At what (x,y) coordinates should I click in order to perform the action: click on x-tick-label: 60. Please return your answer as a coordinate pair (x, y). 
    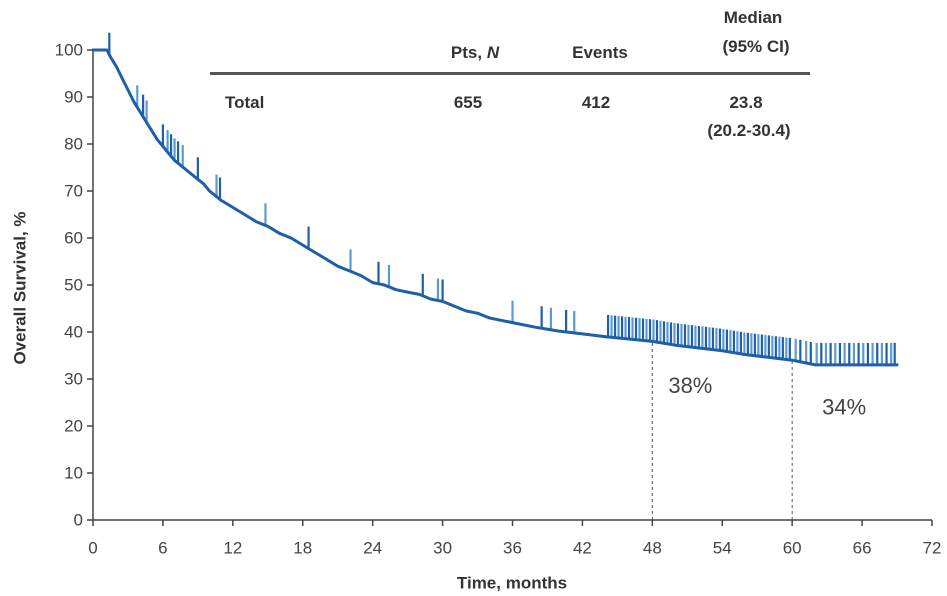
    Looking at the image, I should click on (792, 548).